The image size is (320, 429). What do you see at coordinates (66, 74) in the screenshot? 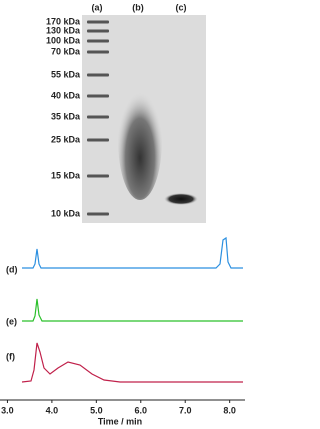
I see `marker-label: 55 kDa` at bounding box center [66, 74].